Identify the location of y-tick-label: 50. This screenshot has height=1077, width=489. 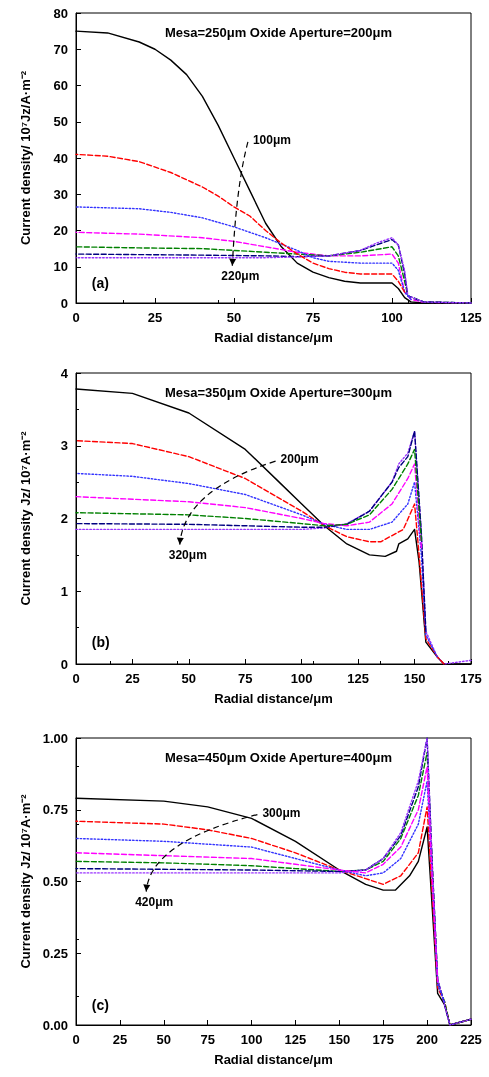
(60, 122).